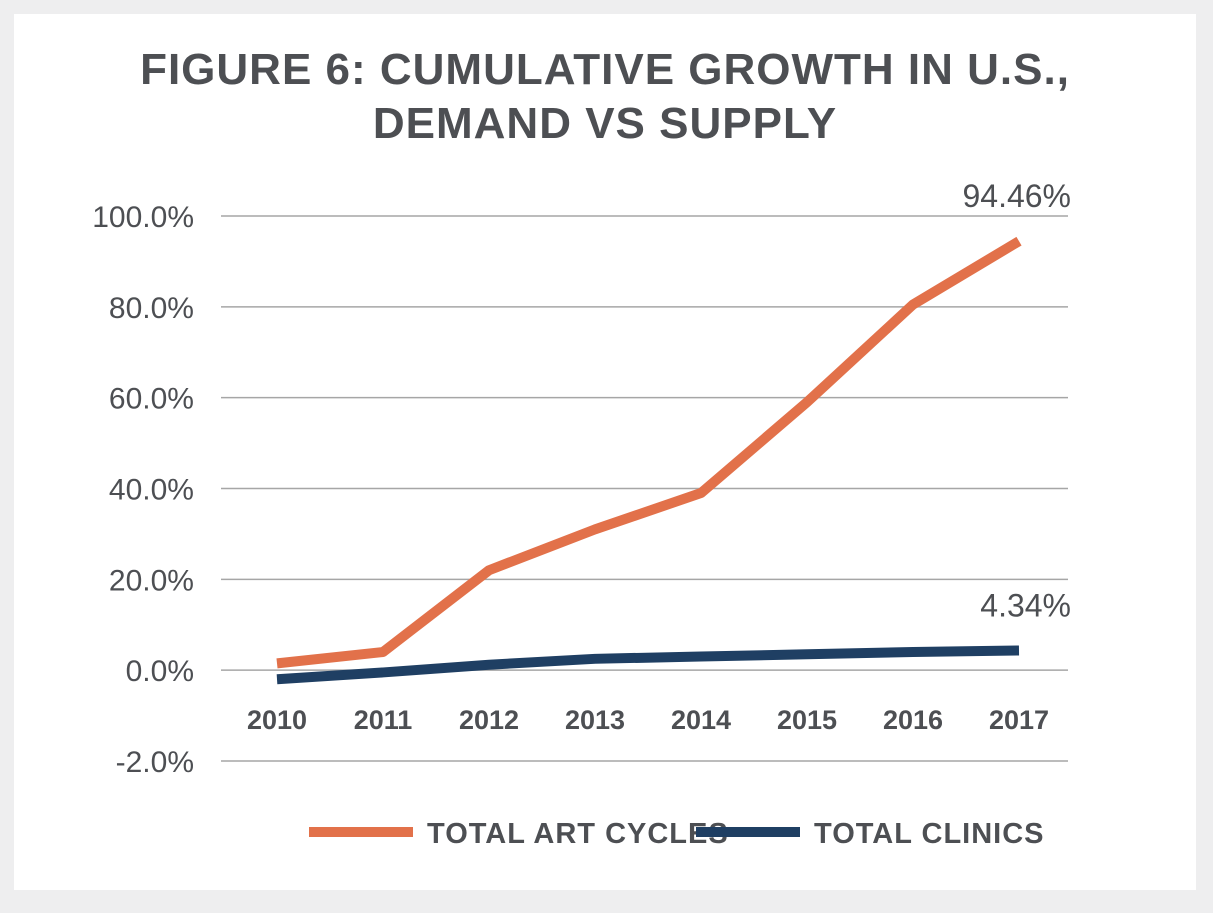 This screenshot has height=913, width=1213. I want to click on end-label: 94.46%, so click(1016, 196).